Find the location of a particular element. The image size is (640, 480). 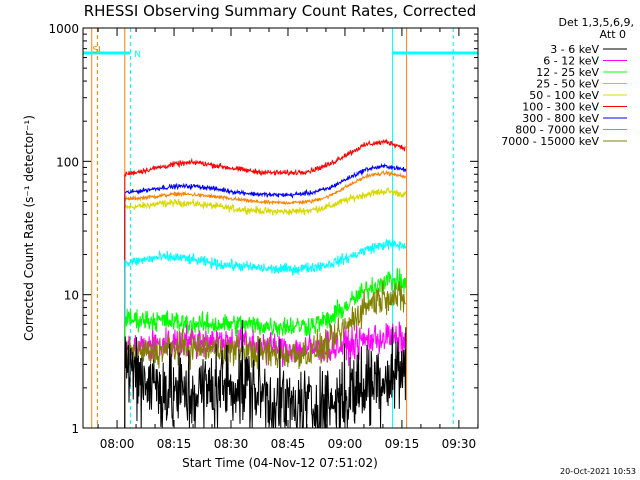

legend-label: 3 - 6 keV is located at coordinates (574, 49).